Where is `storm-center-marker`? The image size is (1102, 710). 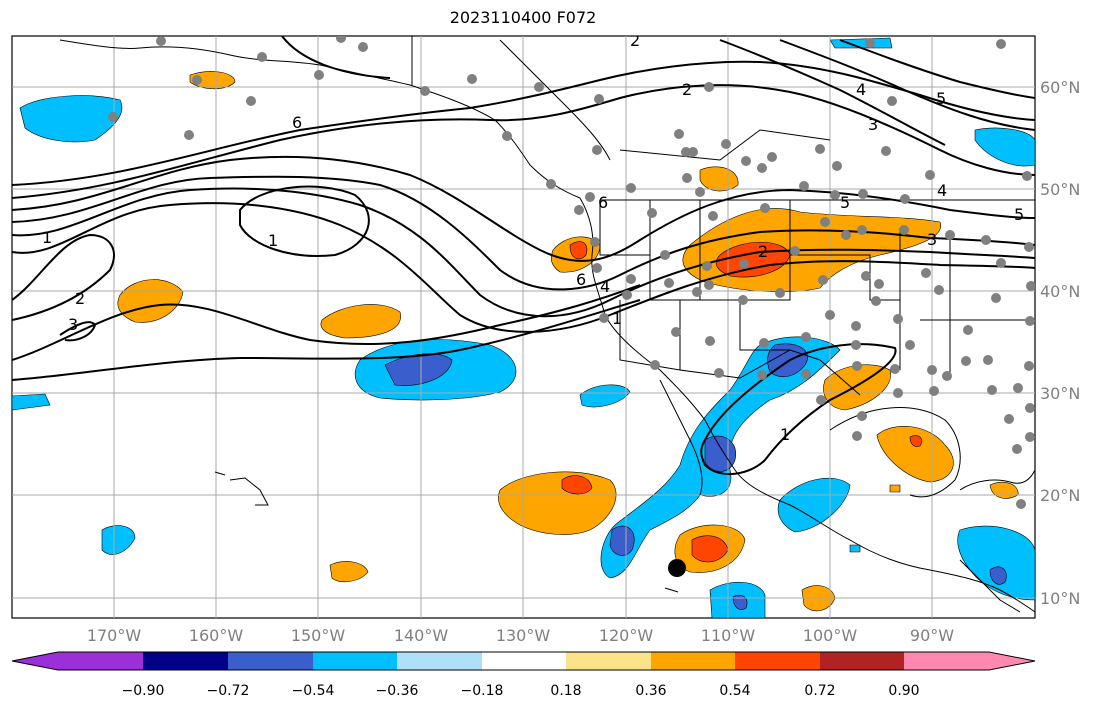
storm-center-marker is located at coordinates (677, 568).